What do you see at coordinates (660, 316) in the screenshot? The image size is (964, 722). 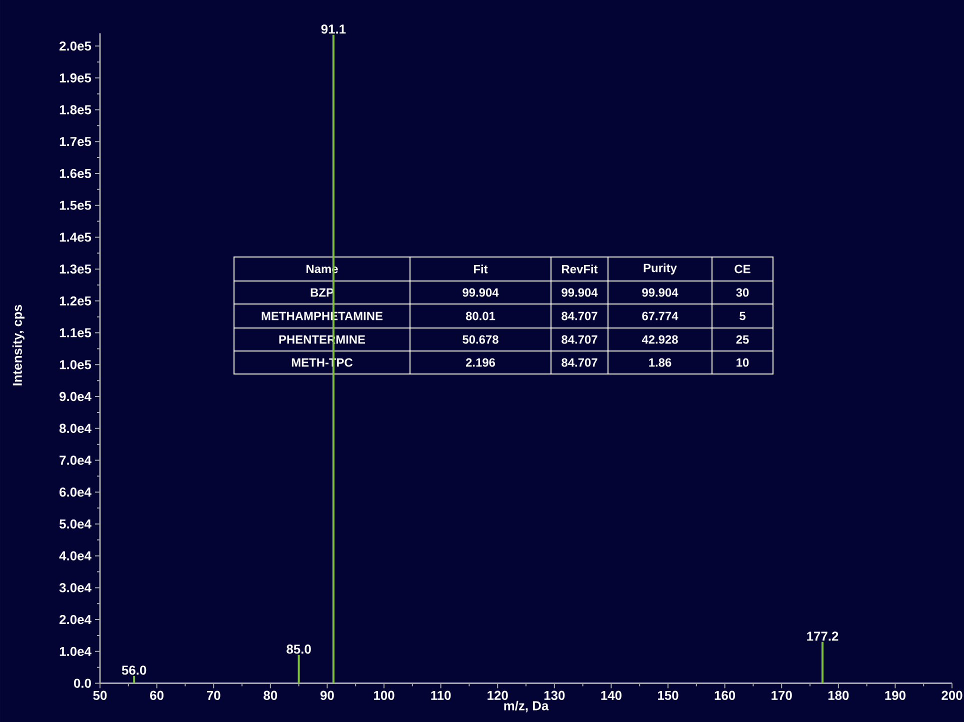 I see `annotation: 67.774` at bounding box center [660, 316].